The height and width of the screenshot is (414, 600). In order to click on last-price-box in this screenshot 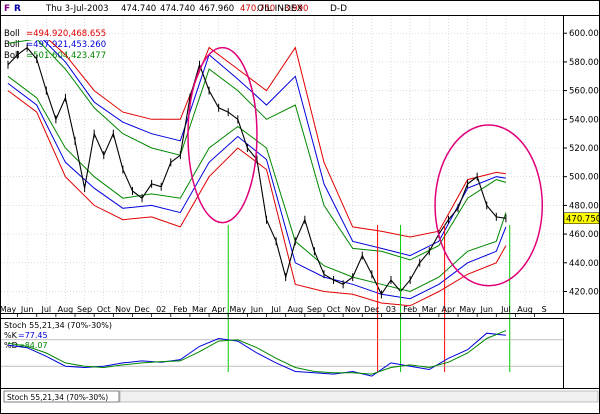, I will do `click(581, 218)`.